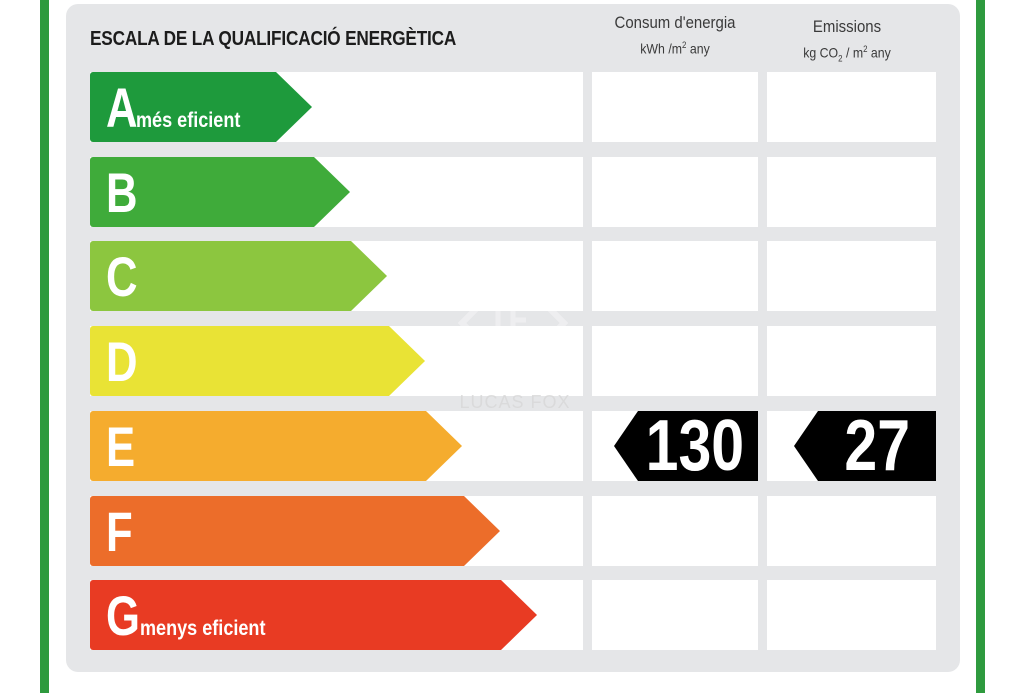  What do you see at coordinates (694, 446) in the screenshot?
I see `consum-value: 130` at bounding box center [694, 446].